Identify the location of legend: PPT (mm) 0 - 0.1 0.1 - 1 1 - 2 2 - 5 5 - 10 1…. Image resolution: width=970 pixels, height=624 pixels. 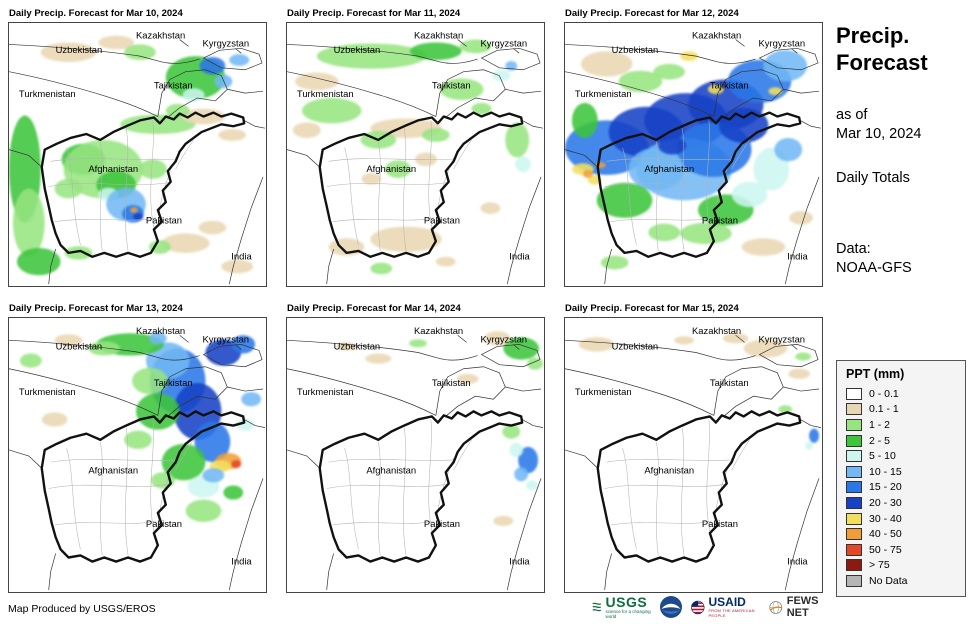
(901, 478).